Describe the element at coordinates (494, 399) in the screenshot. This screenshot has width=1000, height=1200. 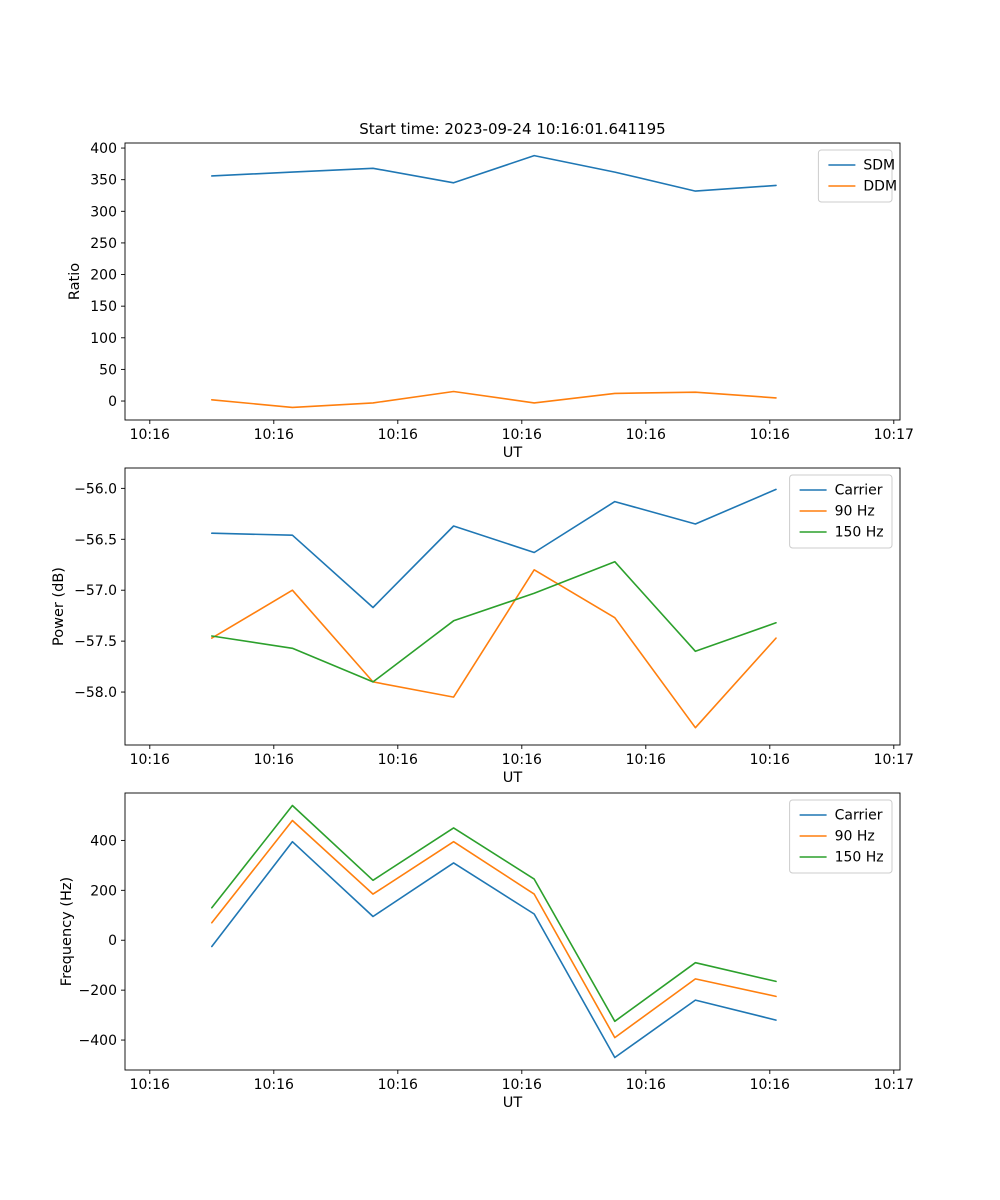
I see `series-line-ddm` at that location.